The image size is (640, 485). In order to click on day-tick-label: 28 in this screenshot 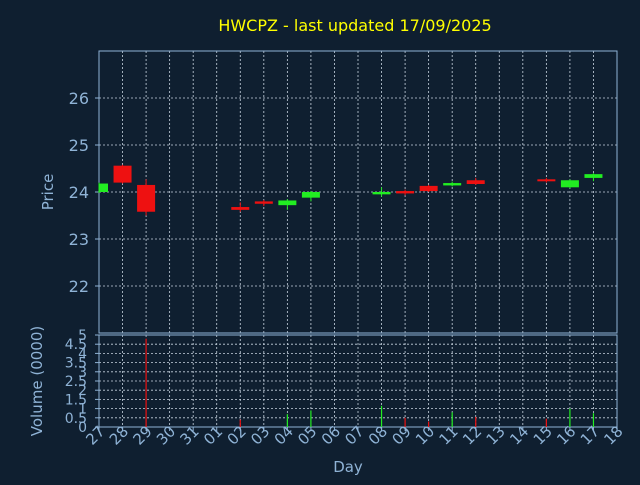, I will do `click(119, 435)`.